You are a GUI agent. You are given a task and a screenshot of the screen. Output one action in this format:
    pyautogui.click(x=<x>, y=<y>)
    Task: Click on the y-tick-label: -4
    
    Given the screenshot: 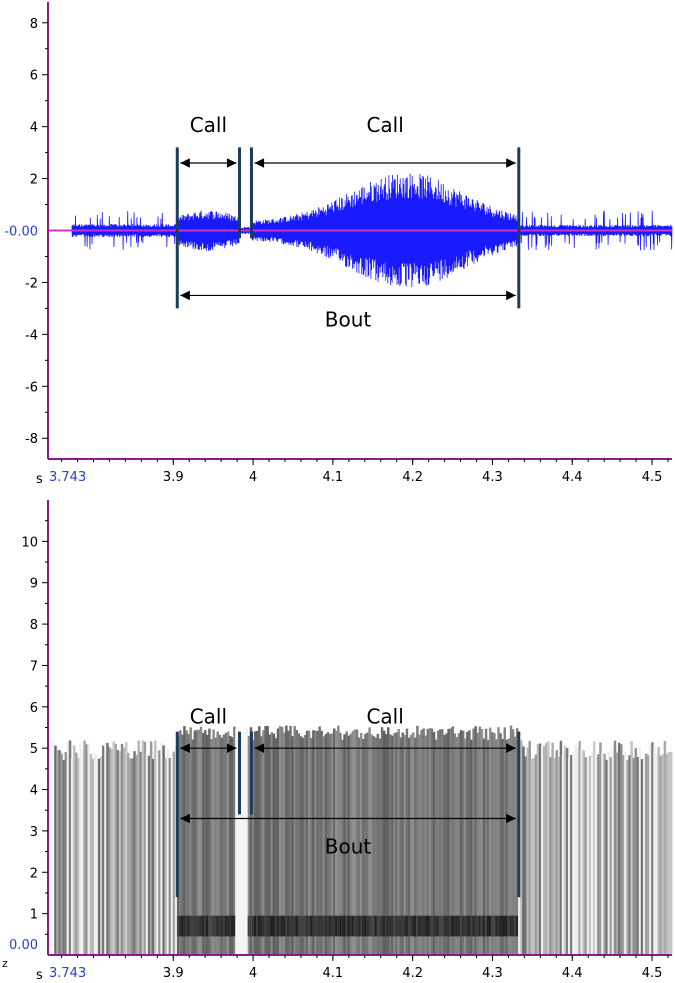 What is the action you would take?
    pyautogui.click(x=31, y=335)
    